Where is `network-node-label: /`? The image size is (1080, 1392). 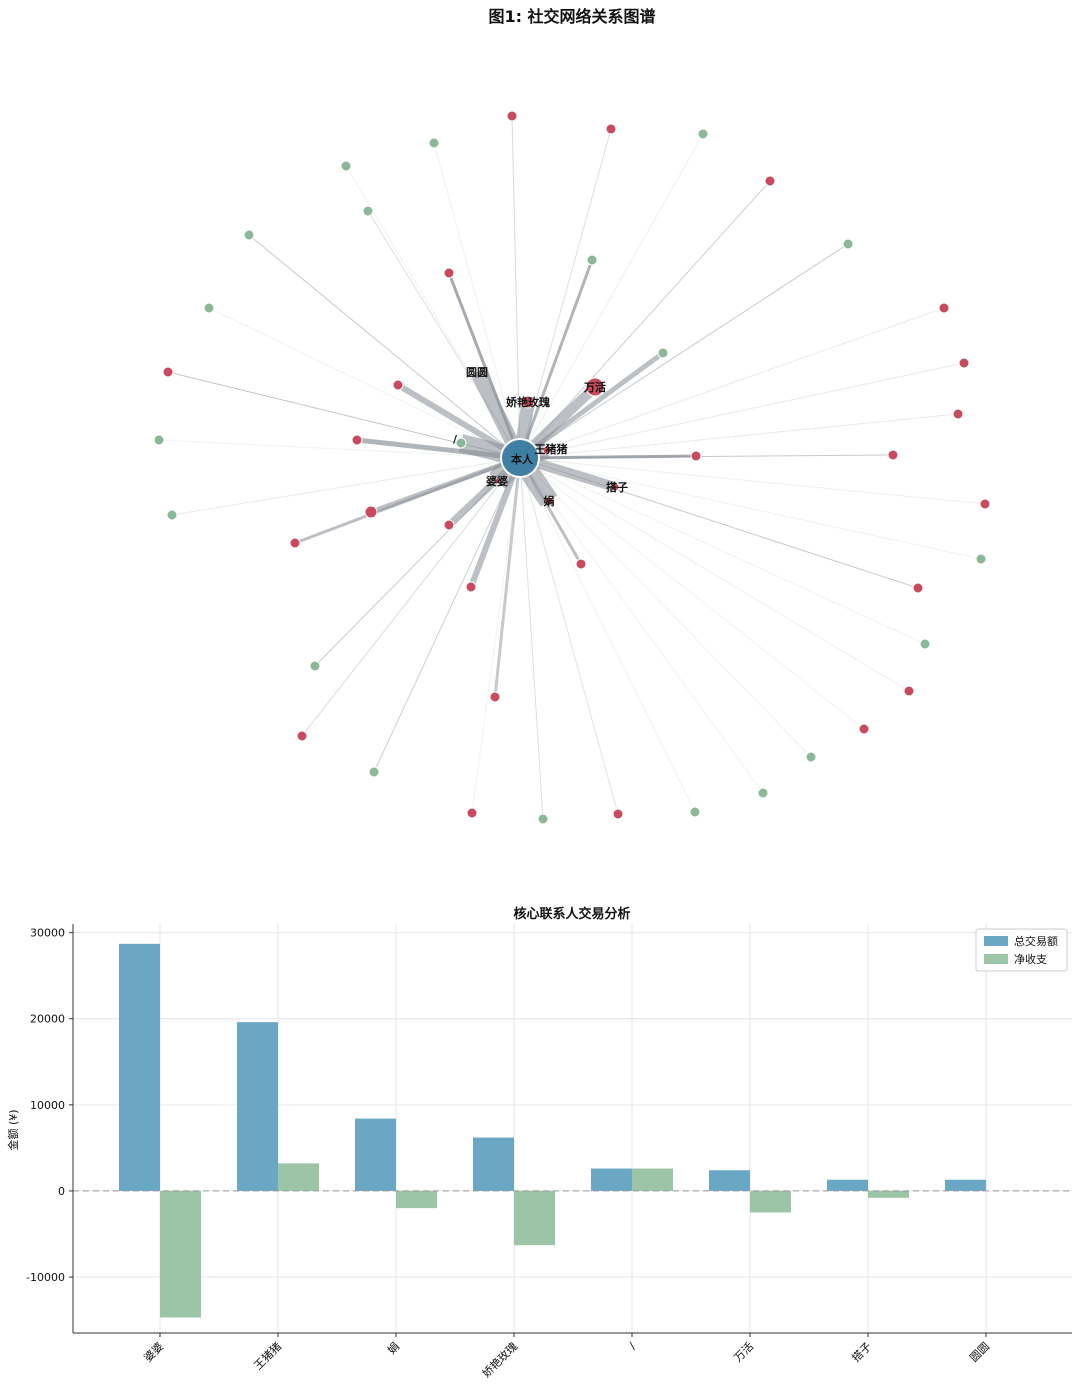 network-node-label: / is located at coordinates (455, 439).